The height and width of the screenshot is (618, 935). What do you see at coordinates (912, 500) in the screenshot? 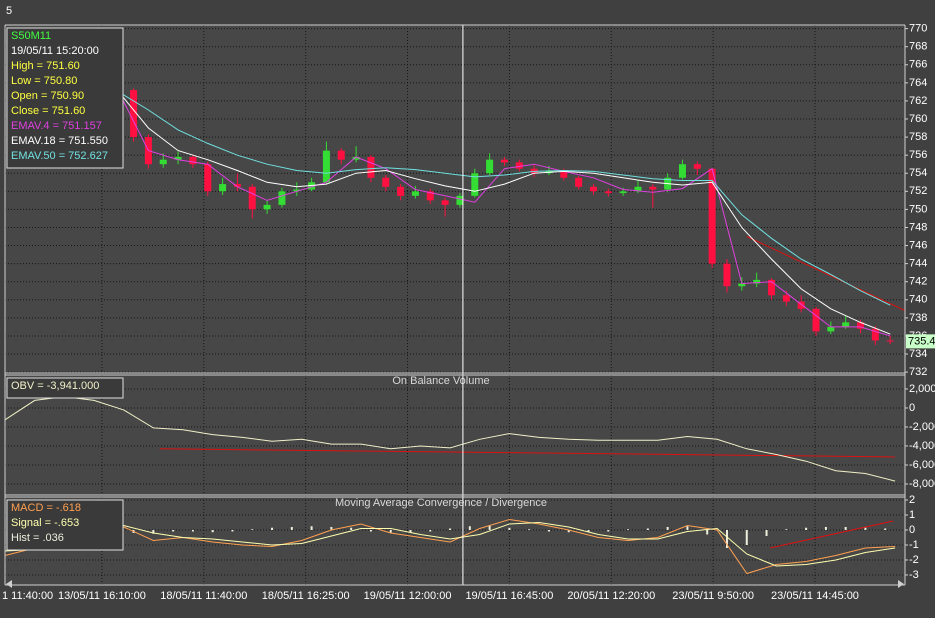
I see `y-tick-label: 2` at bounding box center [912, 500].